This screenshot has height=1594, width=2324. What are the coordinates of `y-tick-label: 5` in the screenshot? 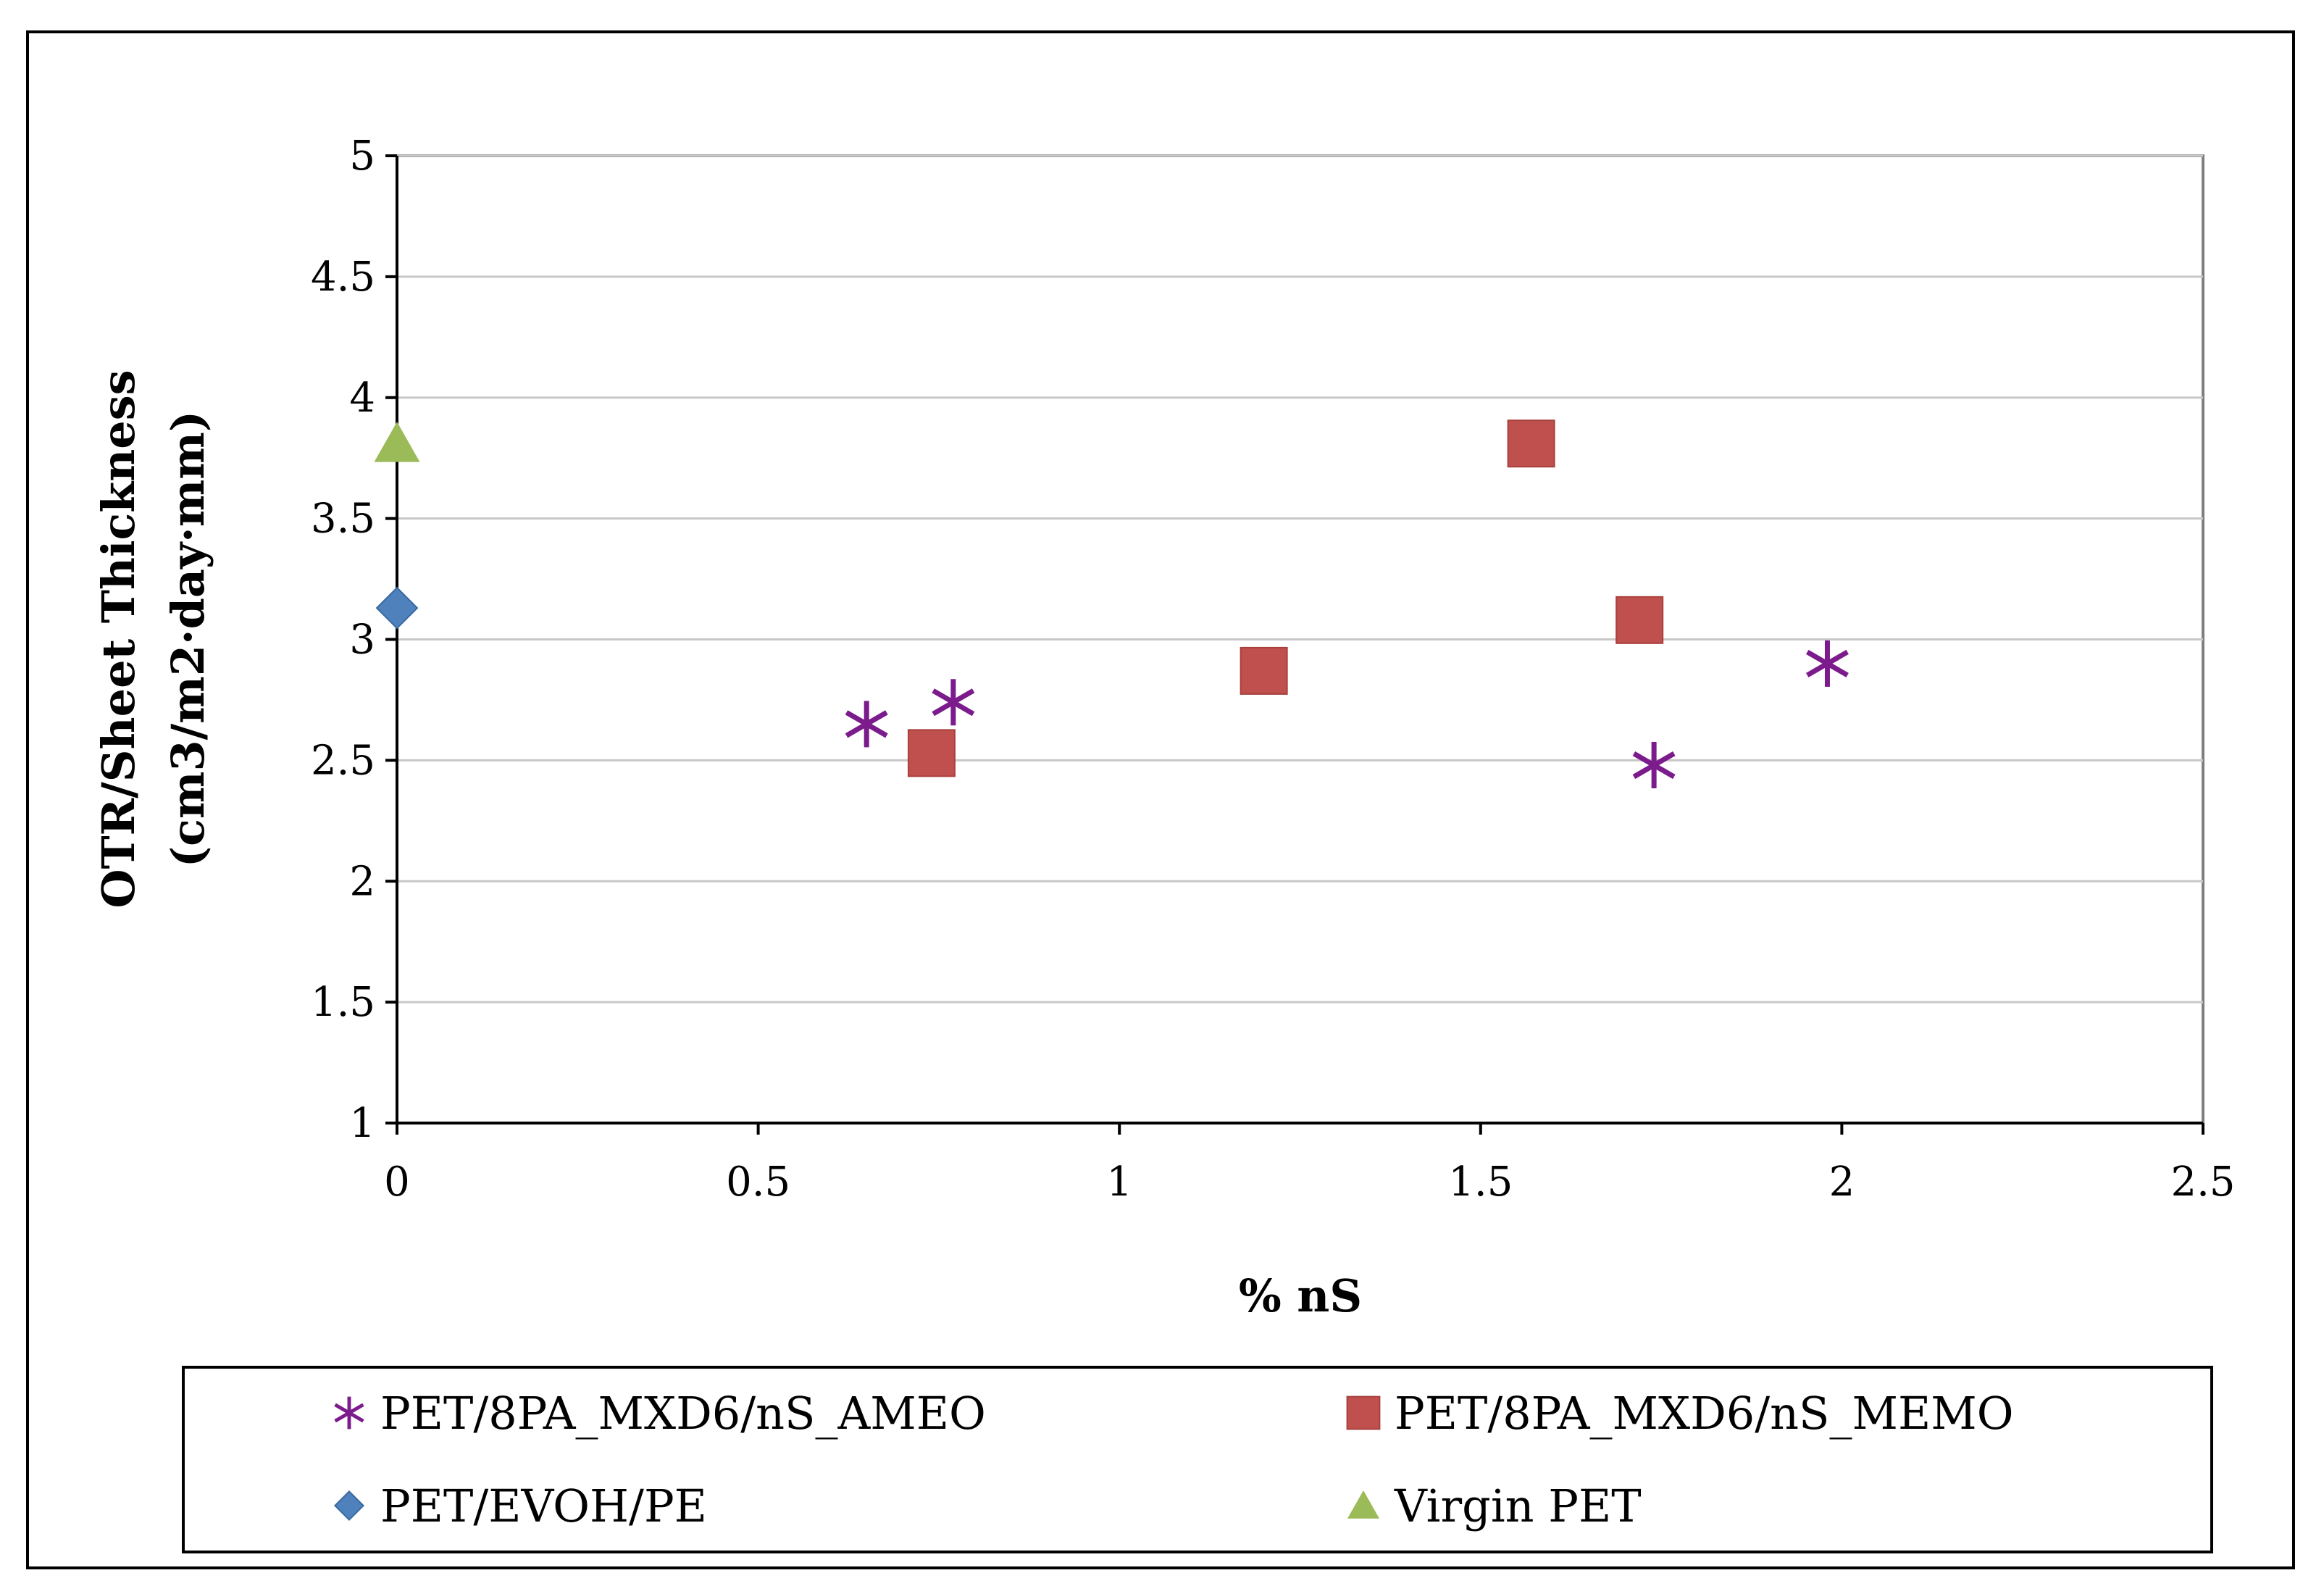 It's located at (362, 156).